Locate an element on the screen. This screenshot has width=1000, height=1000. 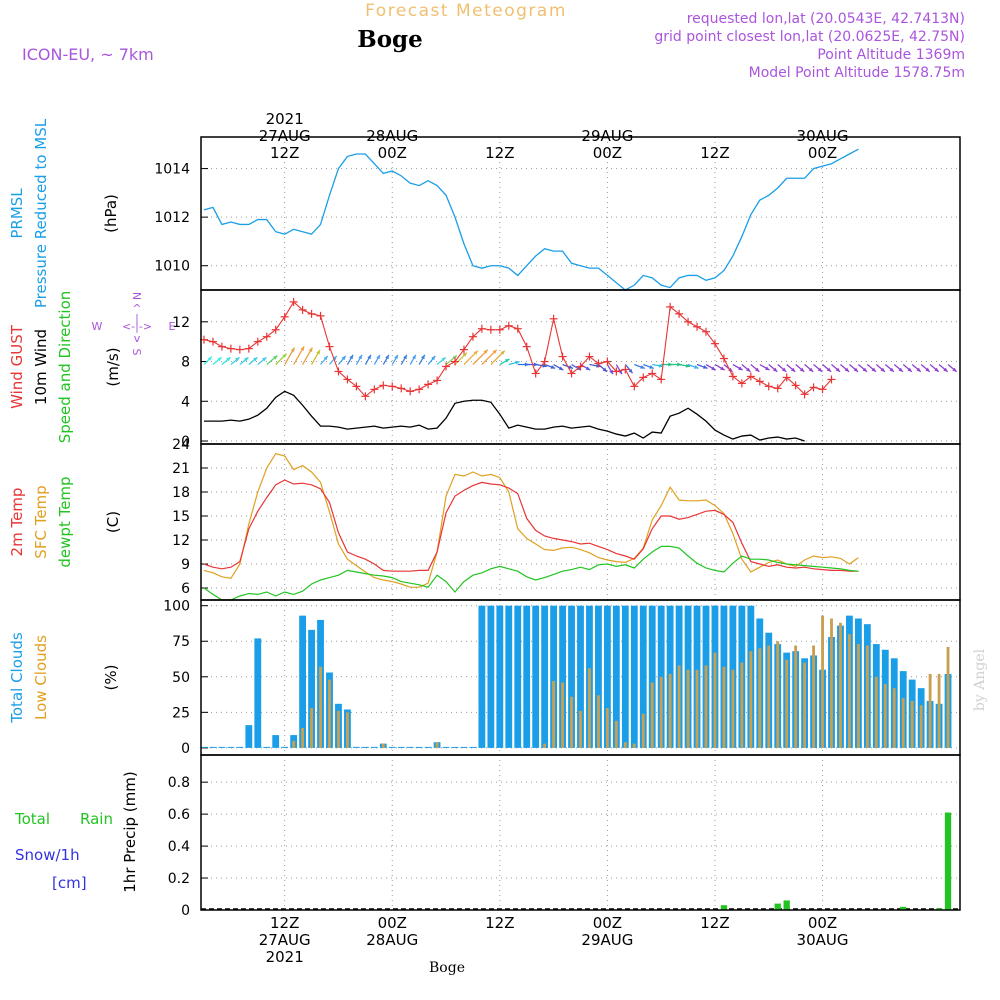
time-top-label: 28AUG is located at coordinates (392, 136).